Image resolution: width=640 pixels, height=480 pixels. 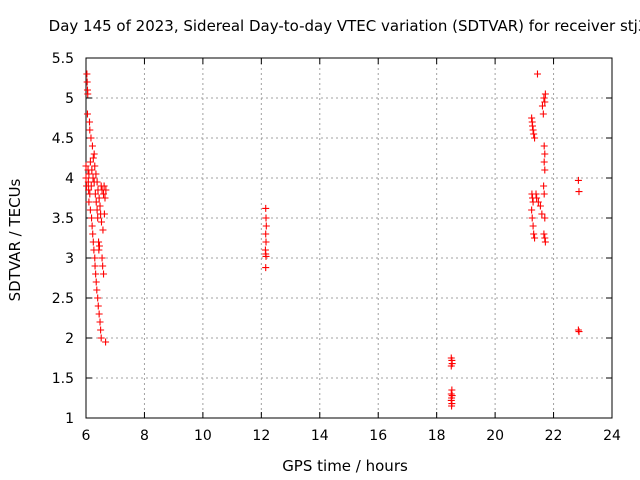 I want to click on y-tick-label: 5.5, so click(x=63, y=59).